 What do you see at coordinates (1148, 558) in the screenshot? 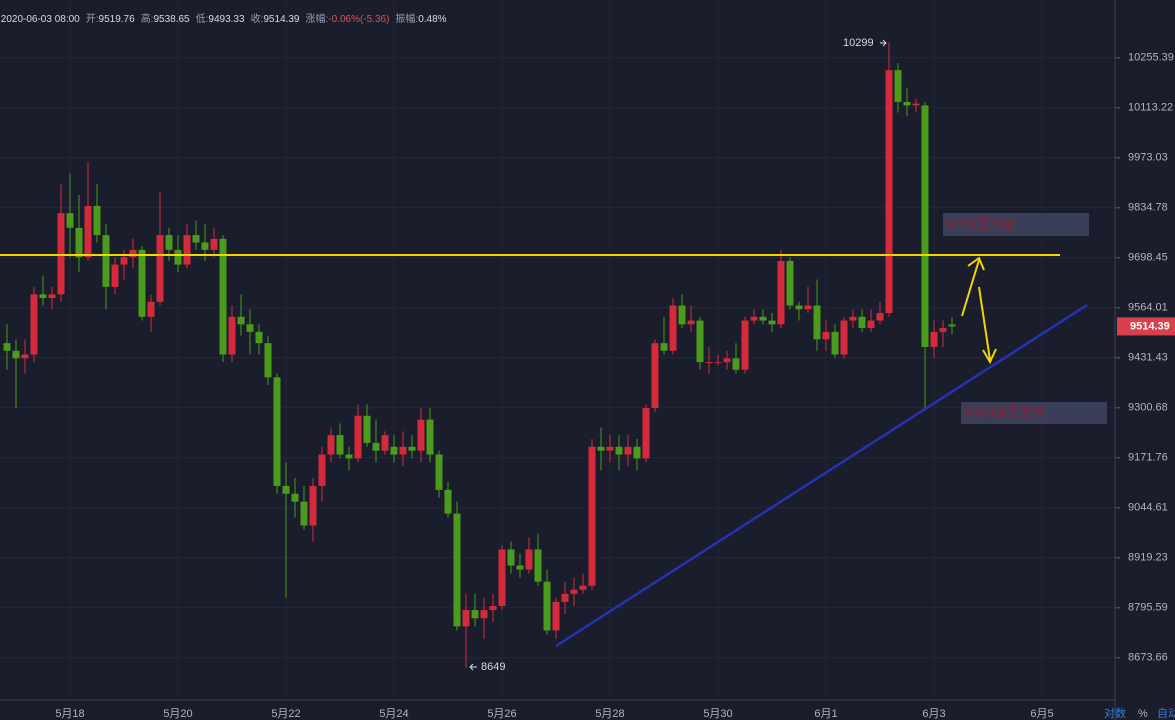
I see `y-tick-label: 8919.23` at bounding box center [1148, 558].